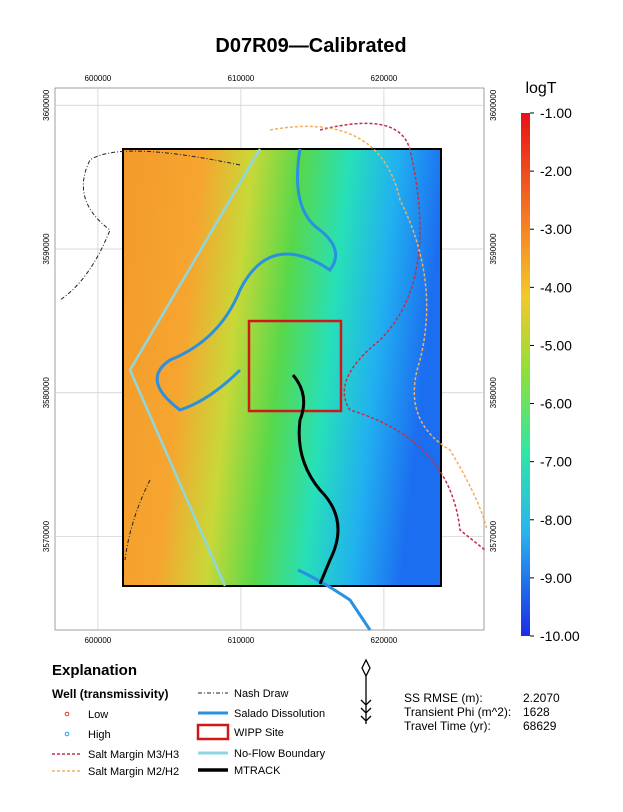 The image size is (623, 812). I want to click on legend-box, so click(213, 732).